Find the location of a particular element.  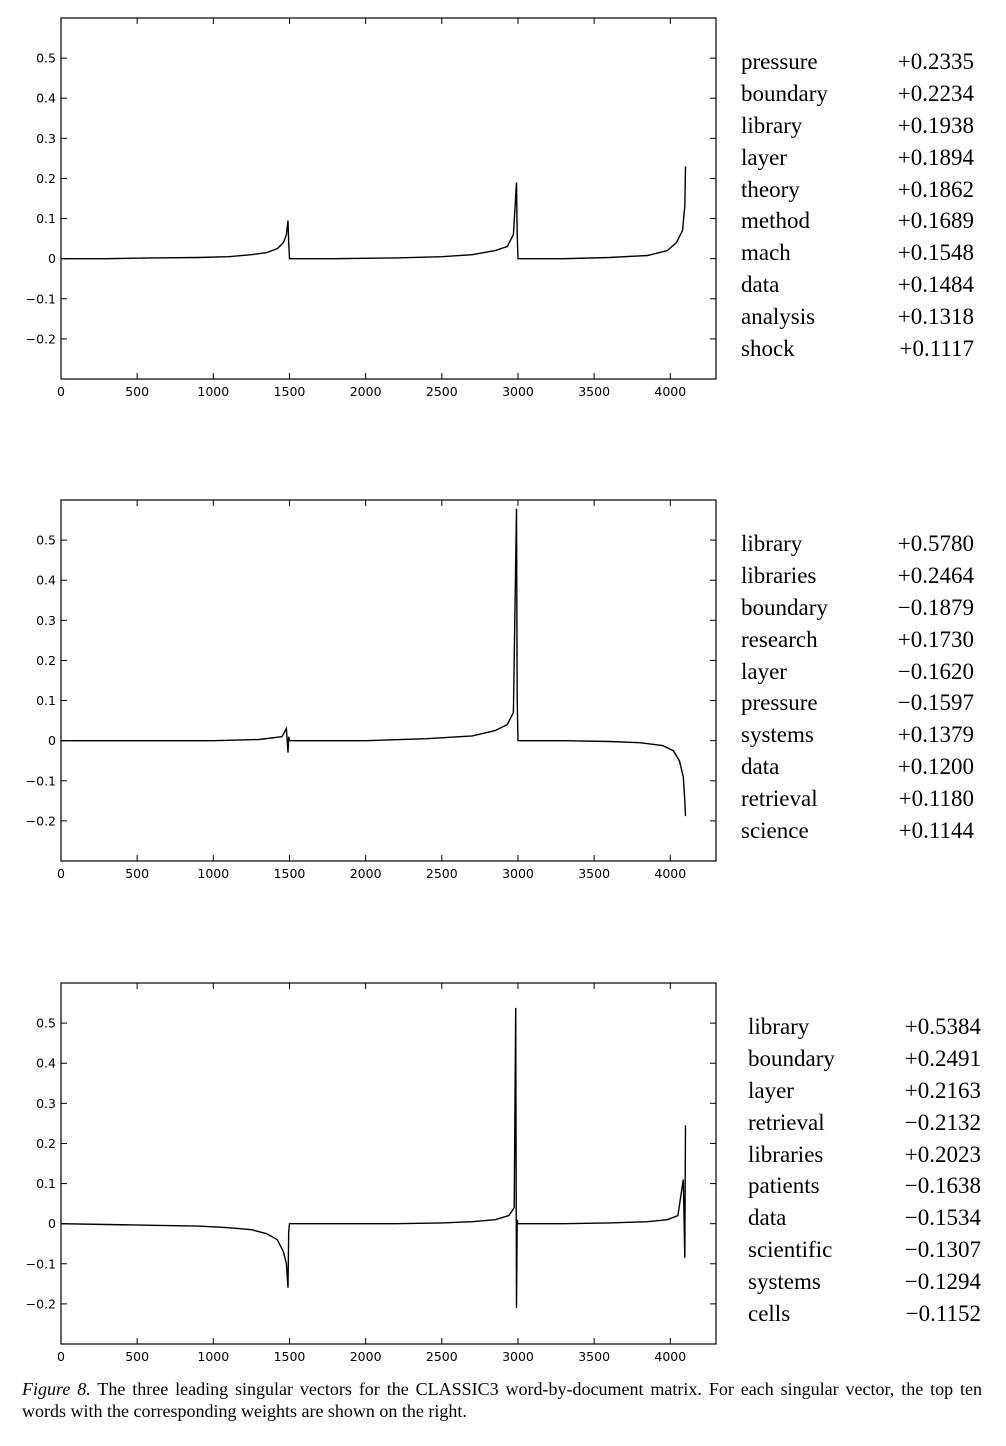

word-weight: +0.5780 is located at coordinates (935, 543).